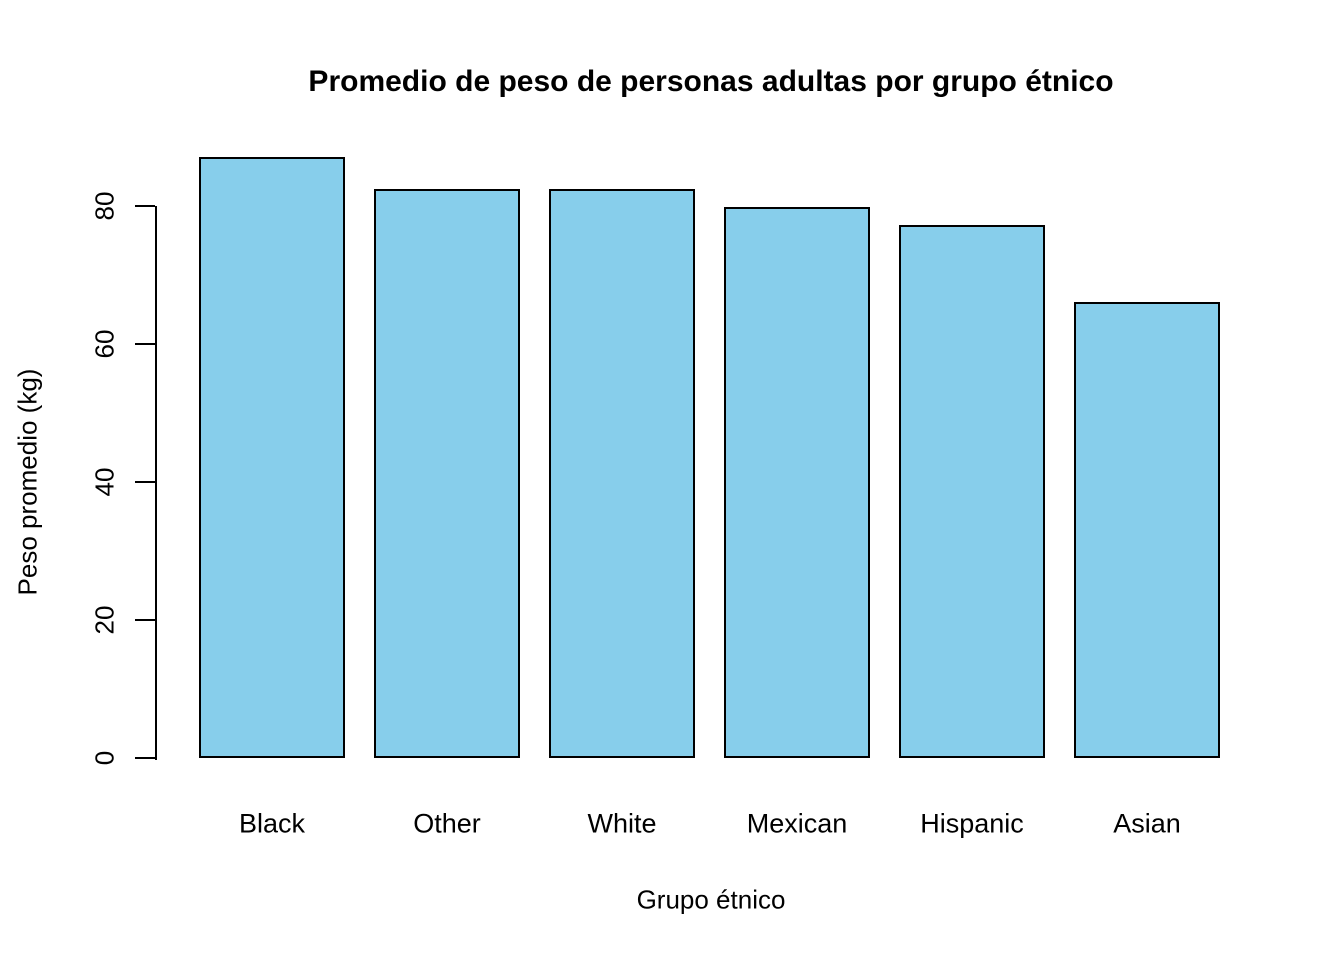 The height and width of the screenshot is (960, 1344). What do you see at coordinates (447, 823) in the screenshot?
I see `x-category-label-other: Other` at bounding box center [447, 823].